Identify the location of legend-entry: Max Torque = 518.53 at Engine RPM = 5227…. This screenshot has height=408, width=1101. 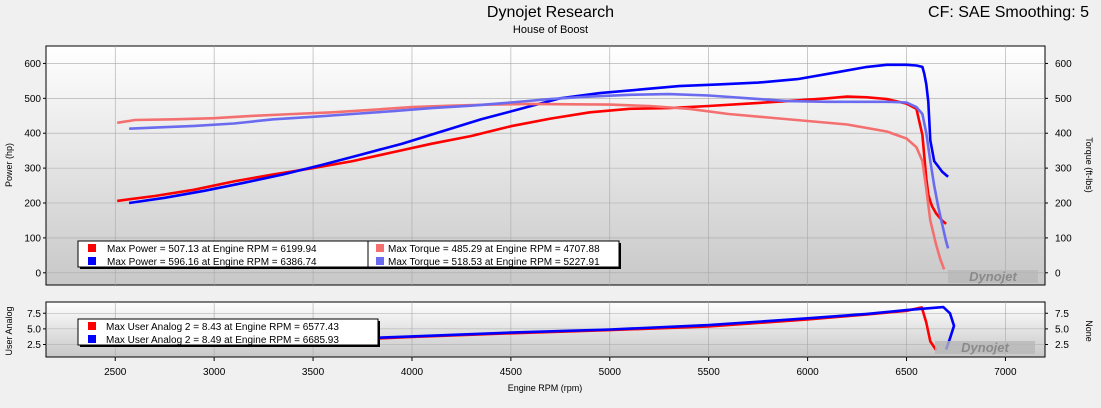
(494, 262).